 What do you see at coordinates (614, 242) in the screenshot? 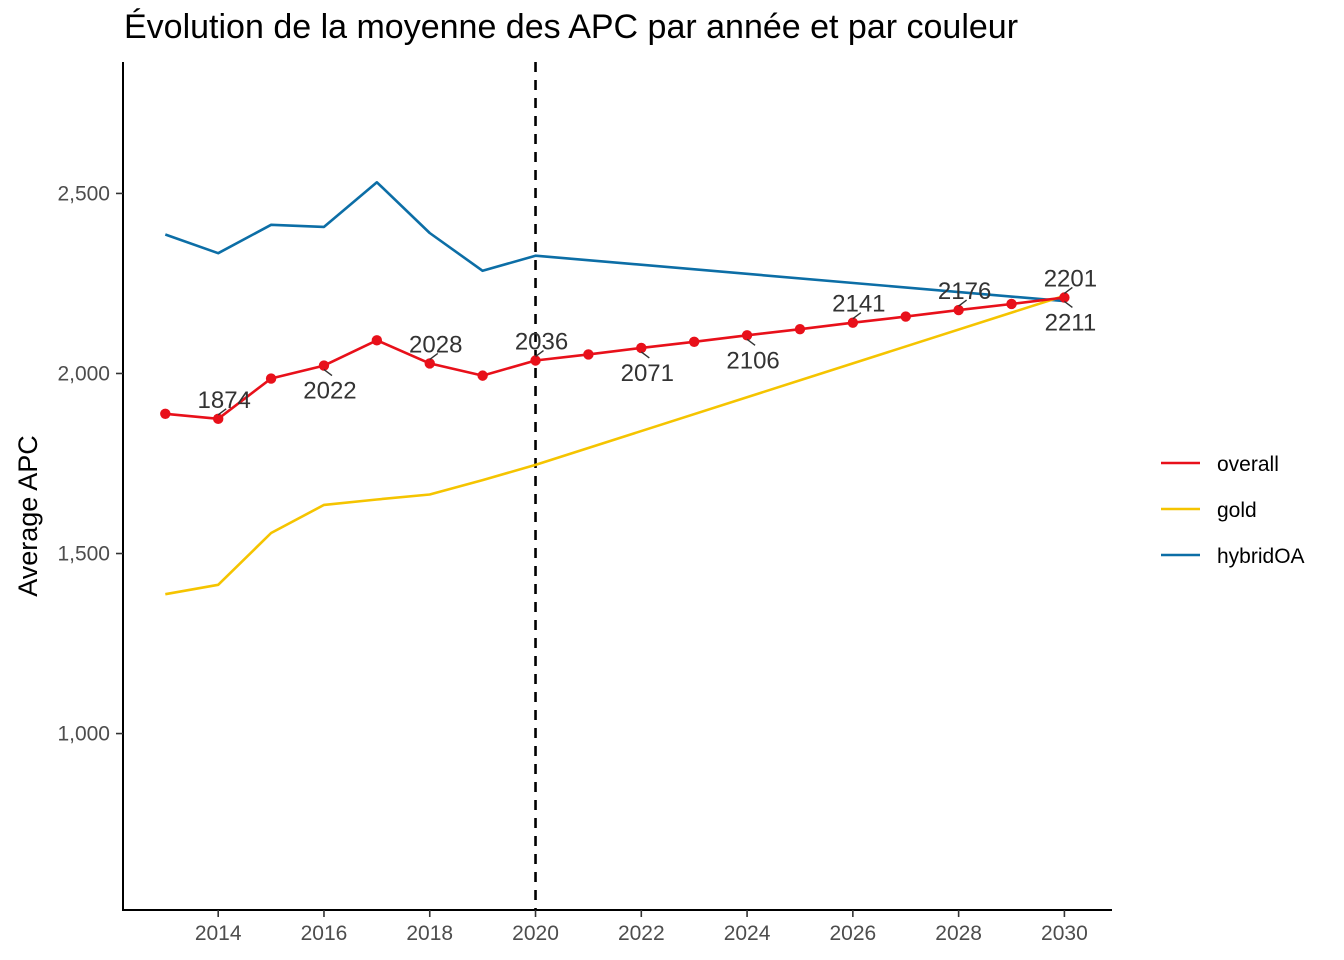
I see `series-line-hybridoa` at bounding box center [614, 242].